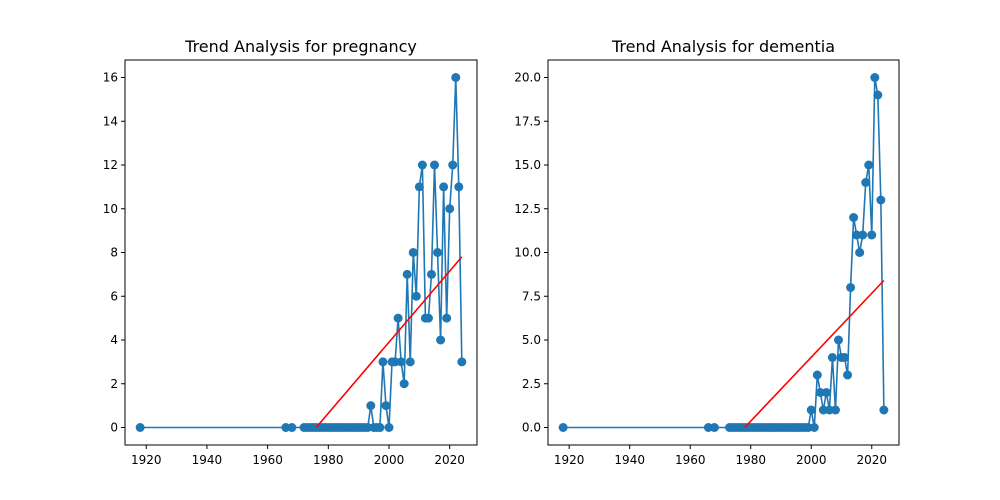  I want to click on y-tick-label: 15.0, so click(527, 165).